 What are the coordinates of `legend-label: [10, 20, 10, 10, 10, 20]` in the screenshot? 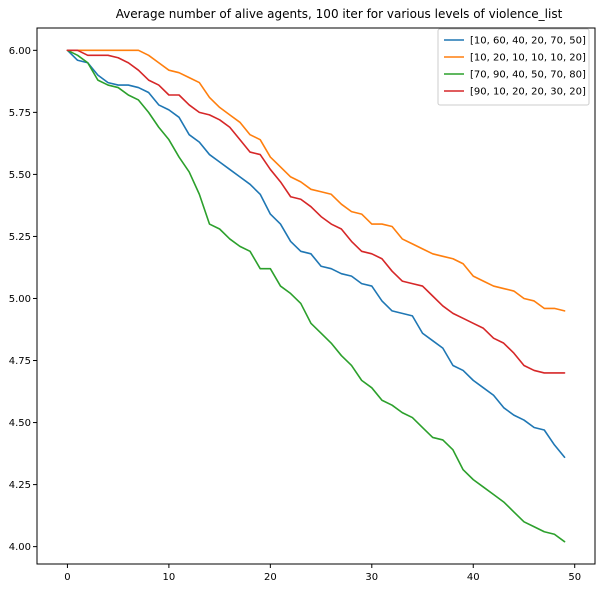 It's located at (528, 58).